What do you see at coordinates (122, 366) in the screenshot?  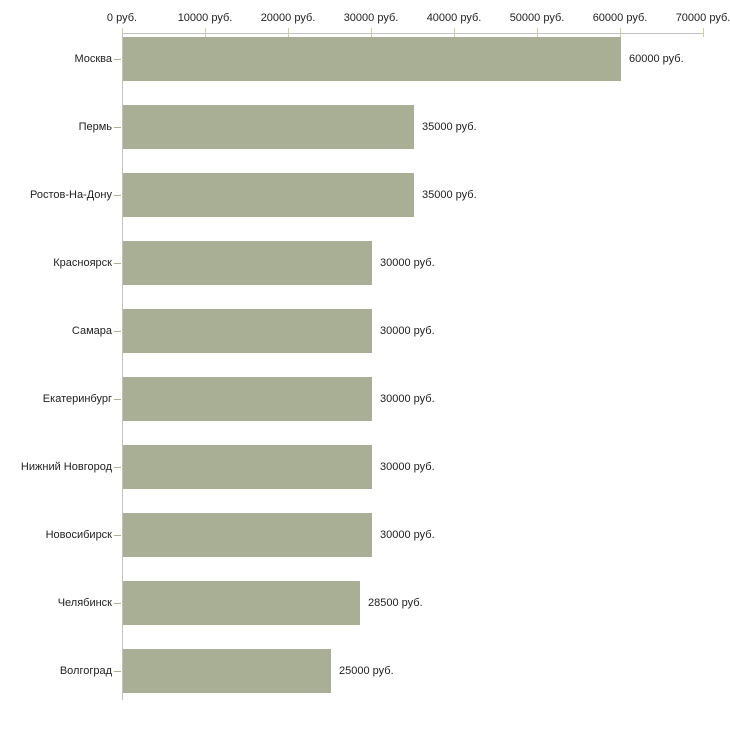 I see `y-axis-line` at bounding box center [122, 366].